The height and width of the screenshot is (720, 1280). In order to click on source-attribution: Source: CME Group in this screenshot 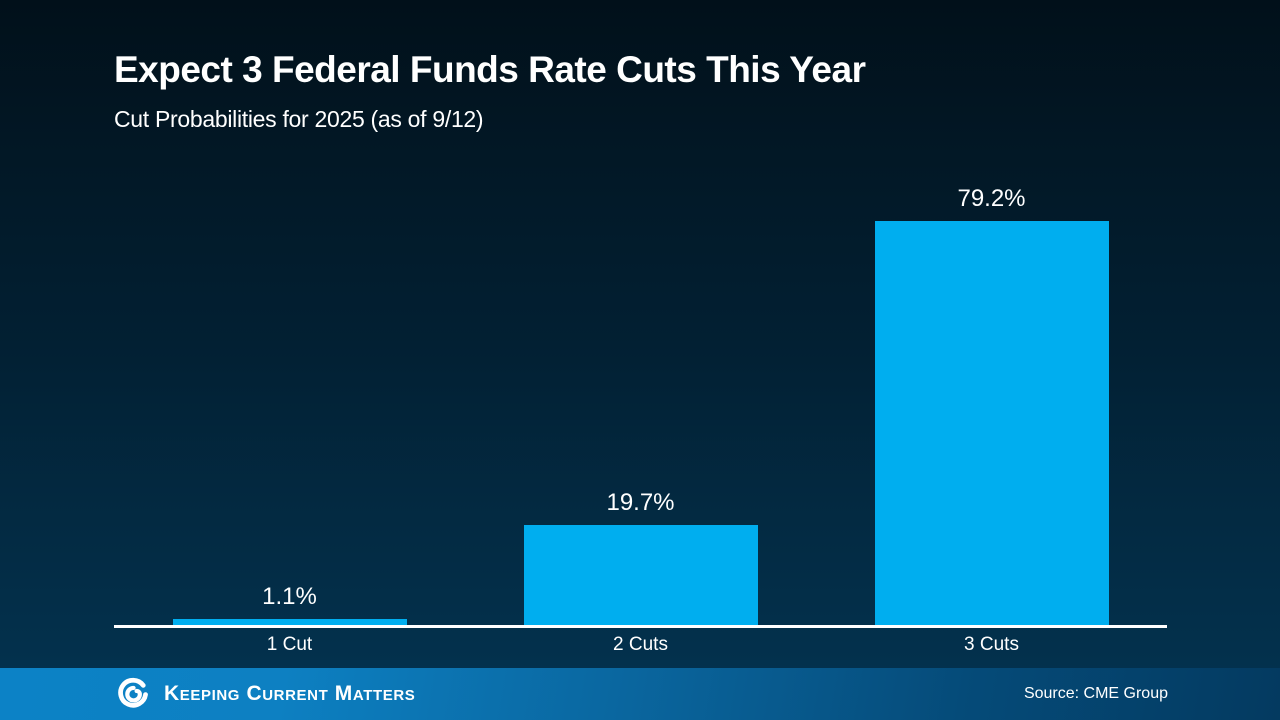, I will do `click(1095, 693)`.